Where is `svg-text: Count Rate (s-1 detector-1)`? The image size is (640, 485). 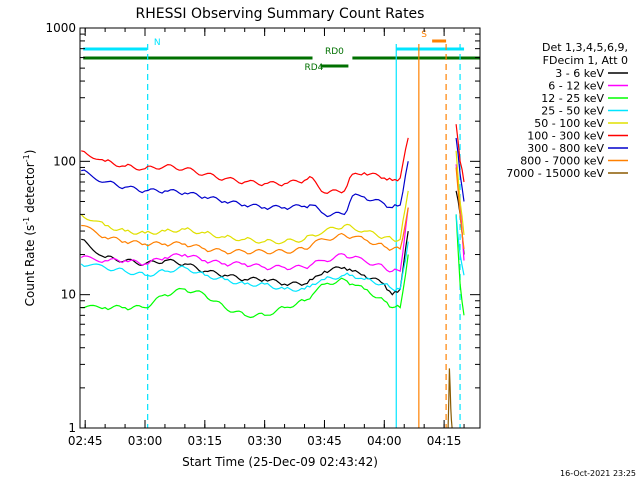 svg-text: Count Rate (s-1 detector-1) is located at coordinates (29, 228).